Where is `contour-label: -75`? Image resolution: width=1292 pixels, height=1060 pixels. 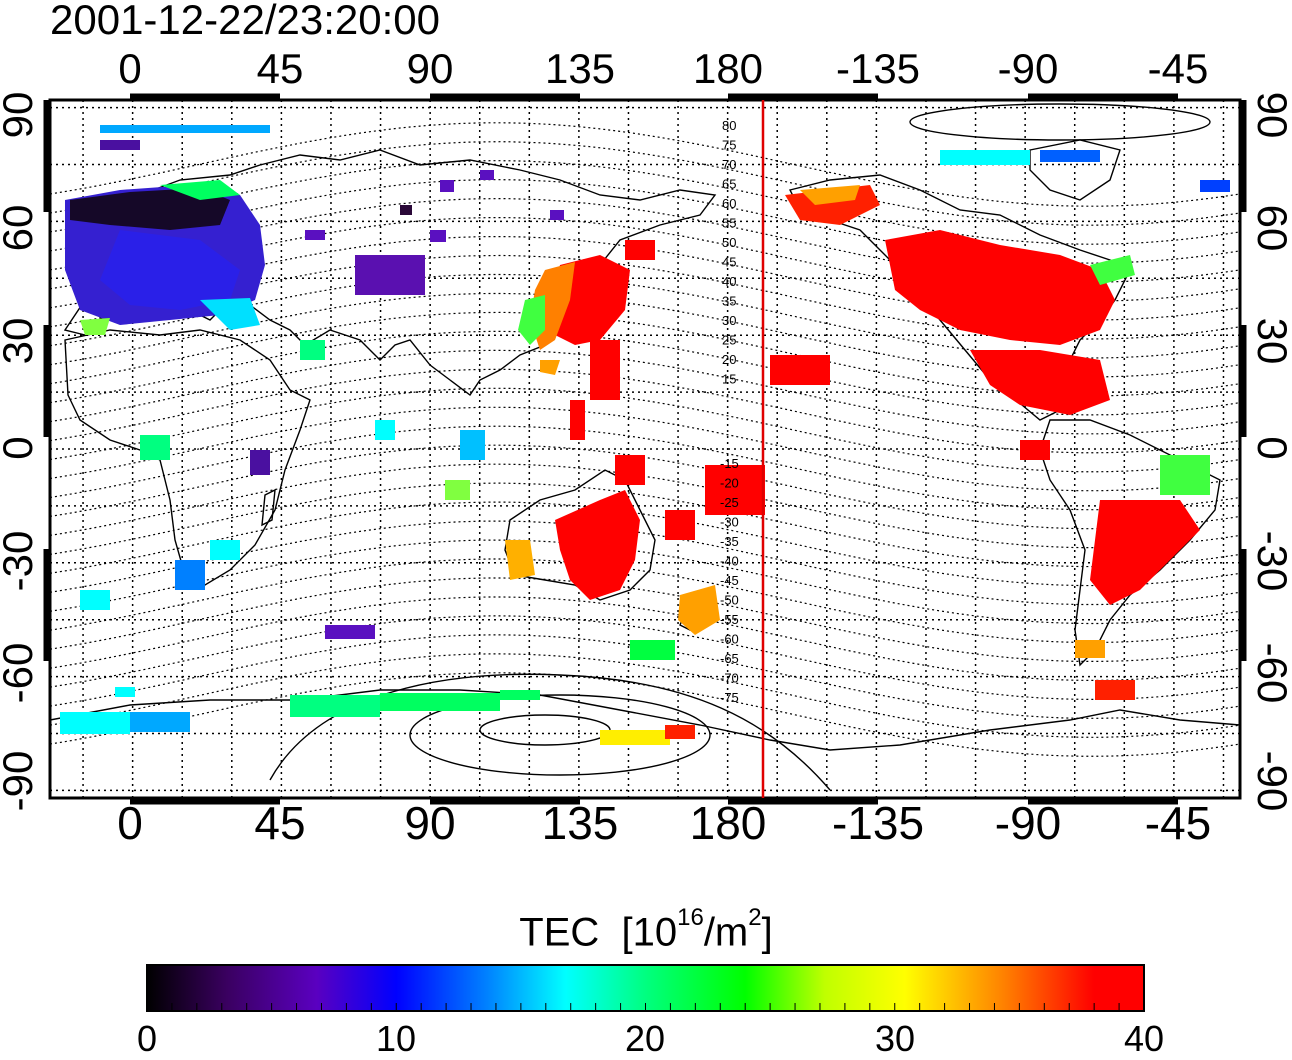 contour-label: -75 is located at coordinates (729, 697).